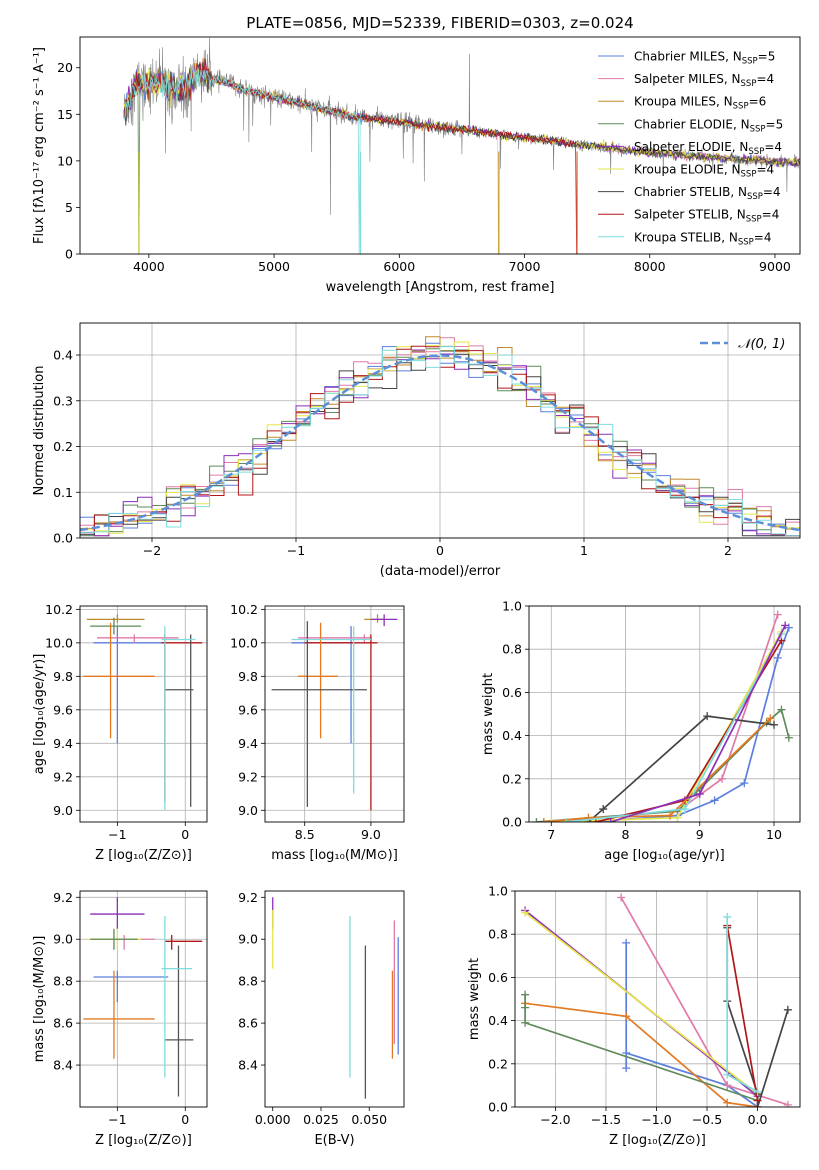 Image resolution: width=819 pixels, height=1170 pixels. Describe the element at coordinates (63, 538) in the screenshot. I see `y-tick-label: 0.0` at that location.